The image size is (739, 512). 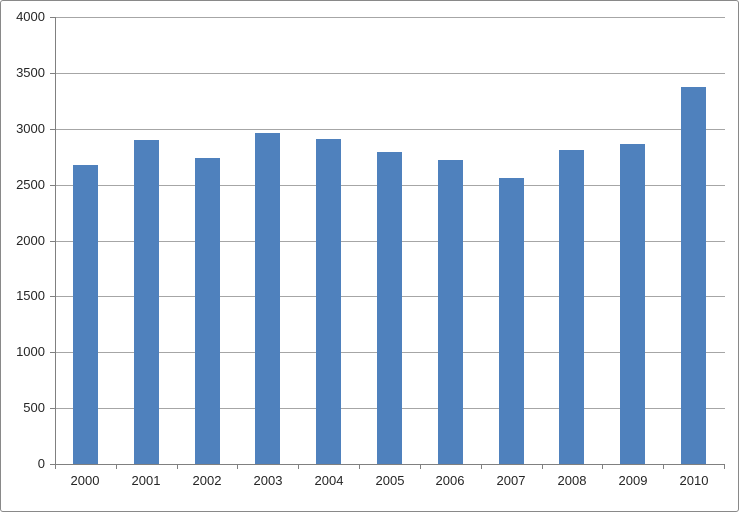 What do you see at coordinates (633, 480) in the screenshot?
I see `x-tick-label: 2009` at bounding box center [633, 480].